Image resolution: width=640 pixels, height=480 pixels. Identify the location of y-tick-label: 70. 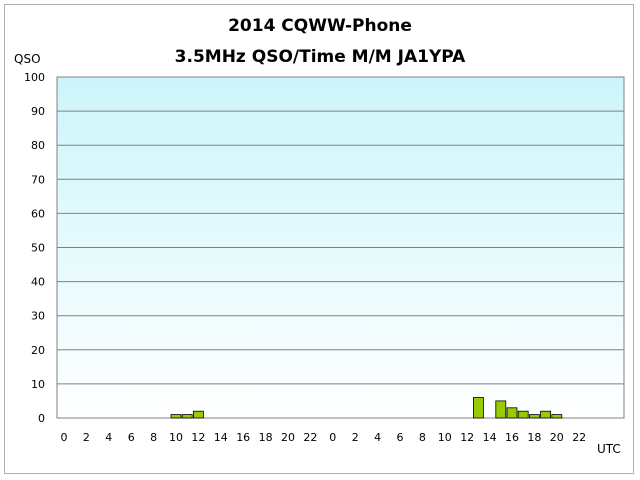
(38, 179).